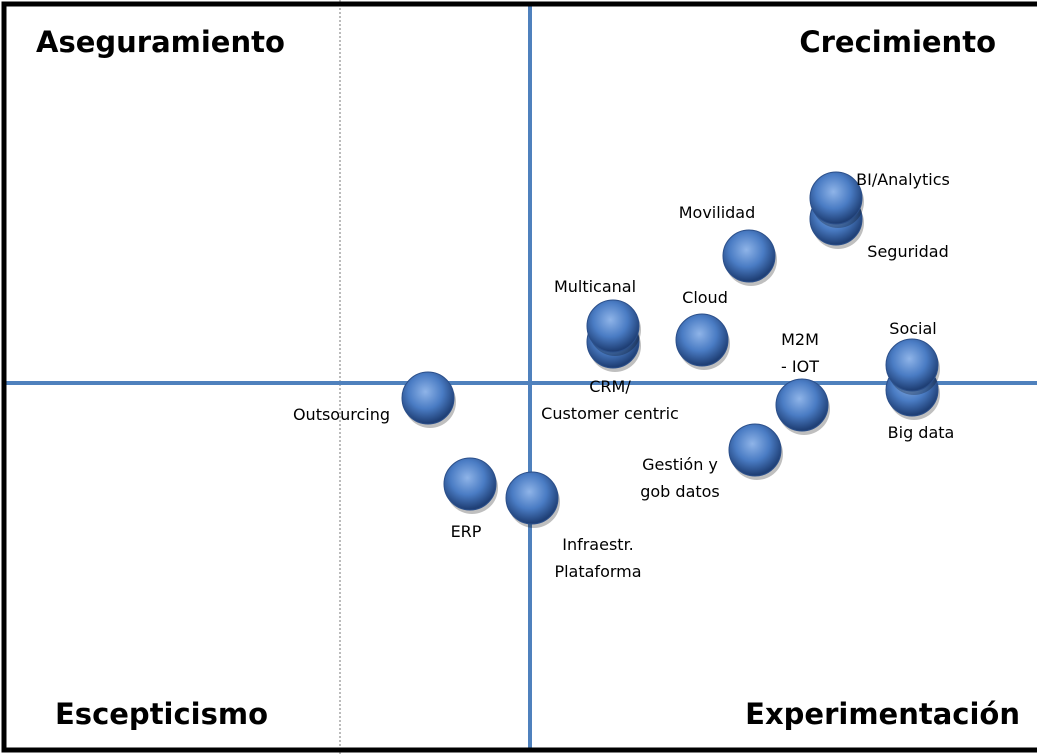 This screenshot has width=1037, height=754. What do you see at coordinates (680, 464) in the screenshot?
I see `node-label: Gestión y` at bounding box center [680, 464].